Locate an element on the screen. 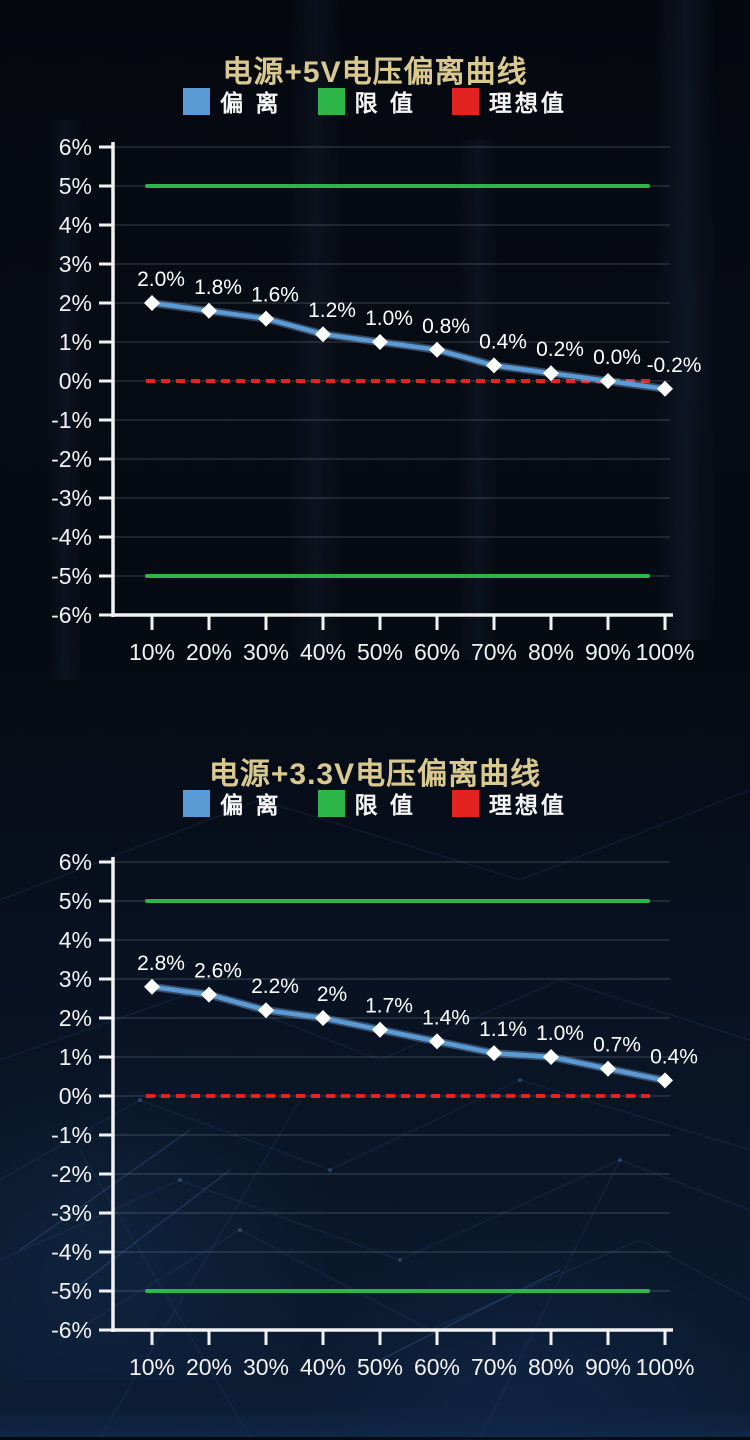 This screenshot has width=750, height=1440. data-point-label: 1.8% is located at coordinates (218, 287).